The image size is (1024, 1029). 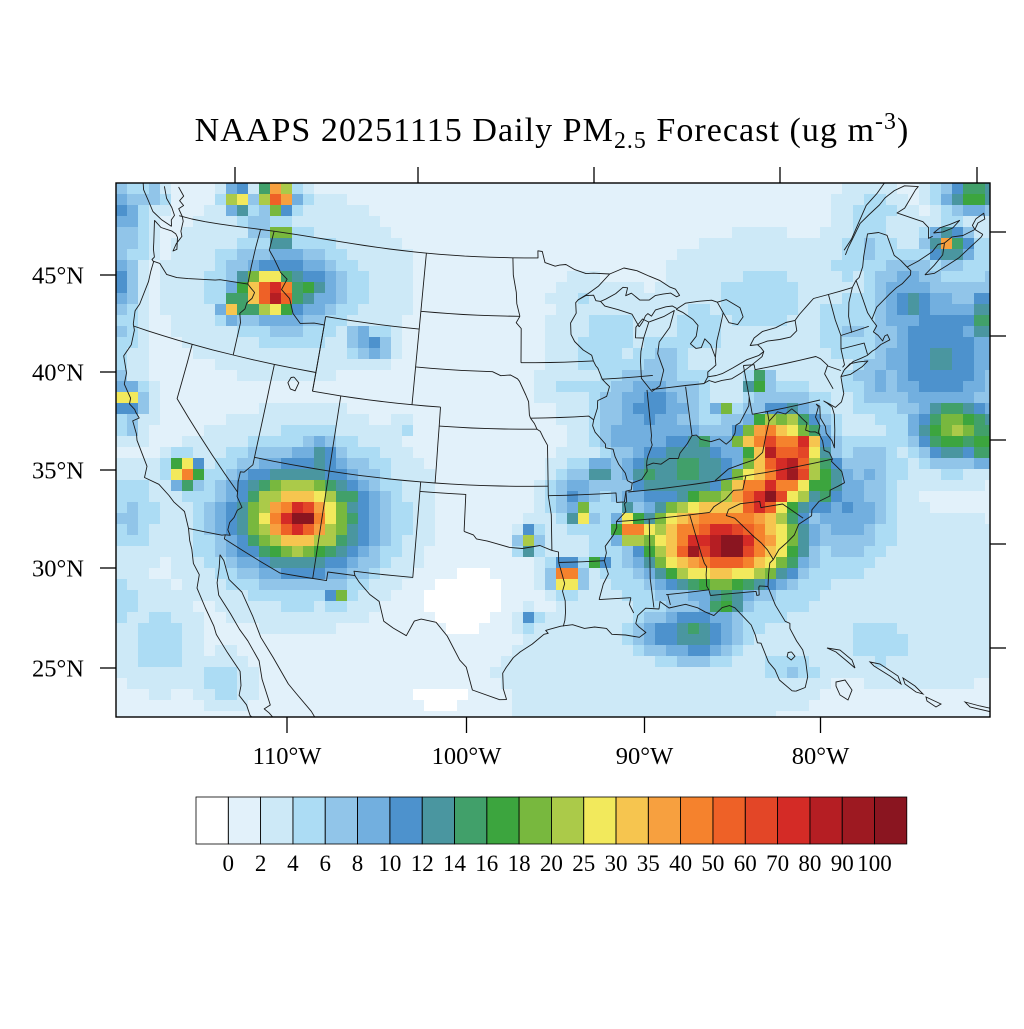 What do you see at coordinates (389, 863) in the screenshot?
I see `svg-text: 10` at bounding box center [389, 863].